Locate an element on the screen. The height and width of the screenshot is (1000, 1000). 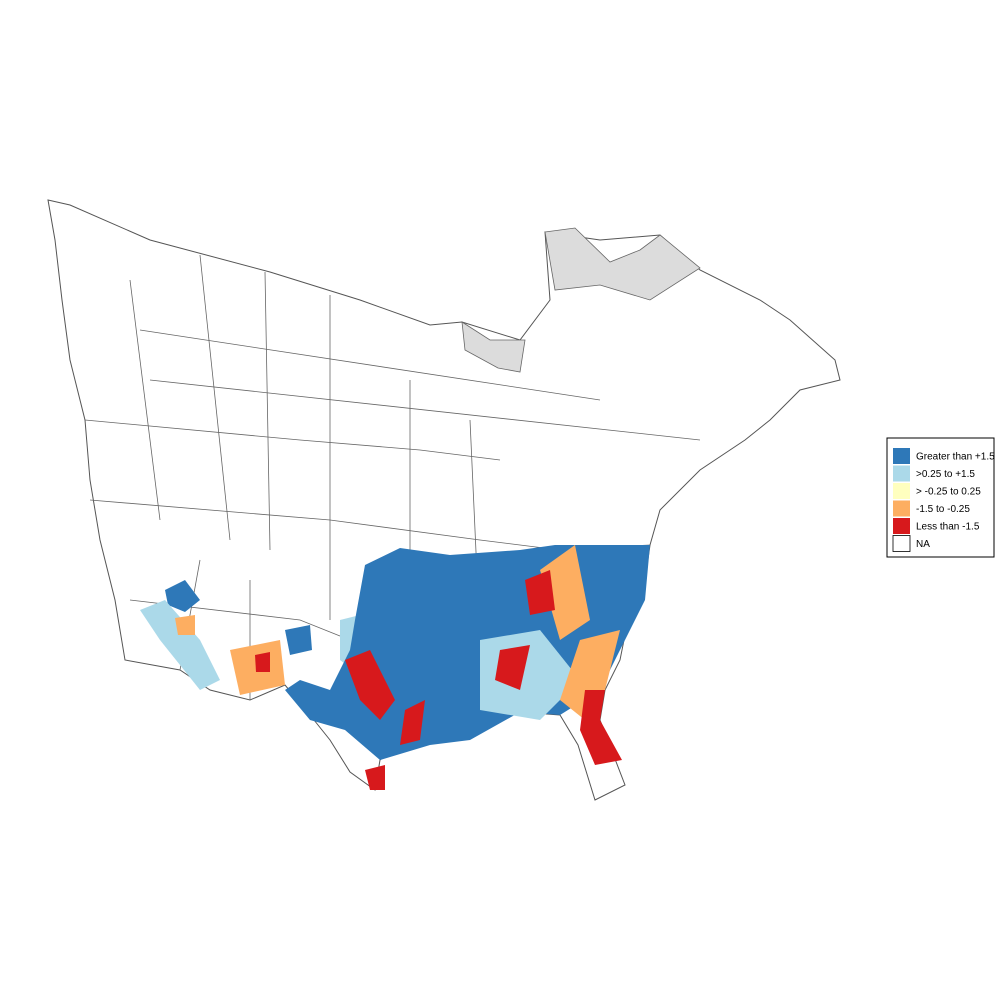
legend-label: > -0.25 to 0.25 is located at coordinates (948, 492).